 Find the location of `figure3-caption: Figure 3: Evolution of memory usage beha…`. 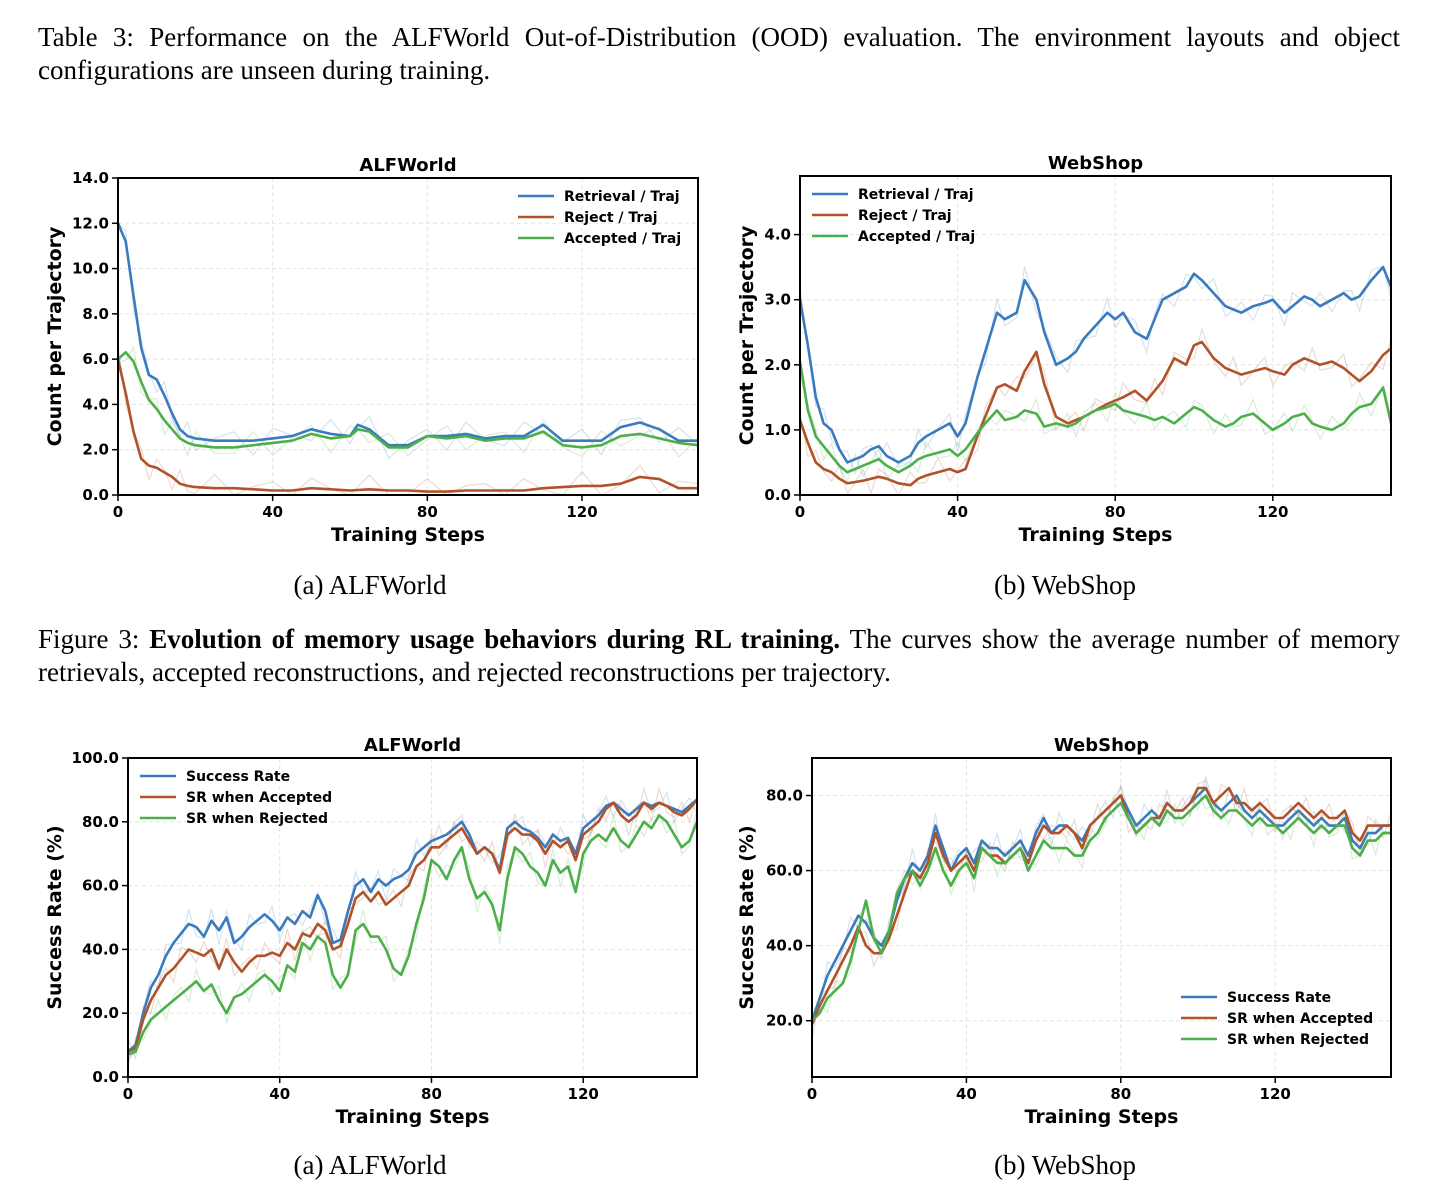

figure3-caption: Figure 3: Evolution of memory usage beha… is located at coordinates (719, 656).